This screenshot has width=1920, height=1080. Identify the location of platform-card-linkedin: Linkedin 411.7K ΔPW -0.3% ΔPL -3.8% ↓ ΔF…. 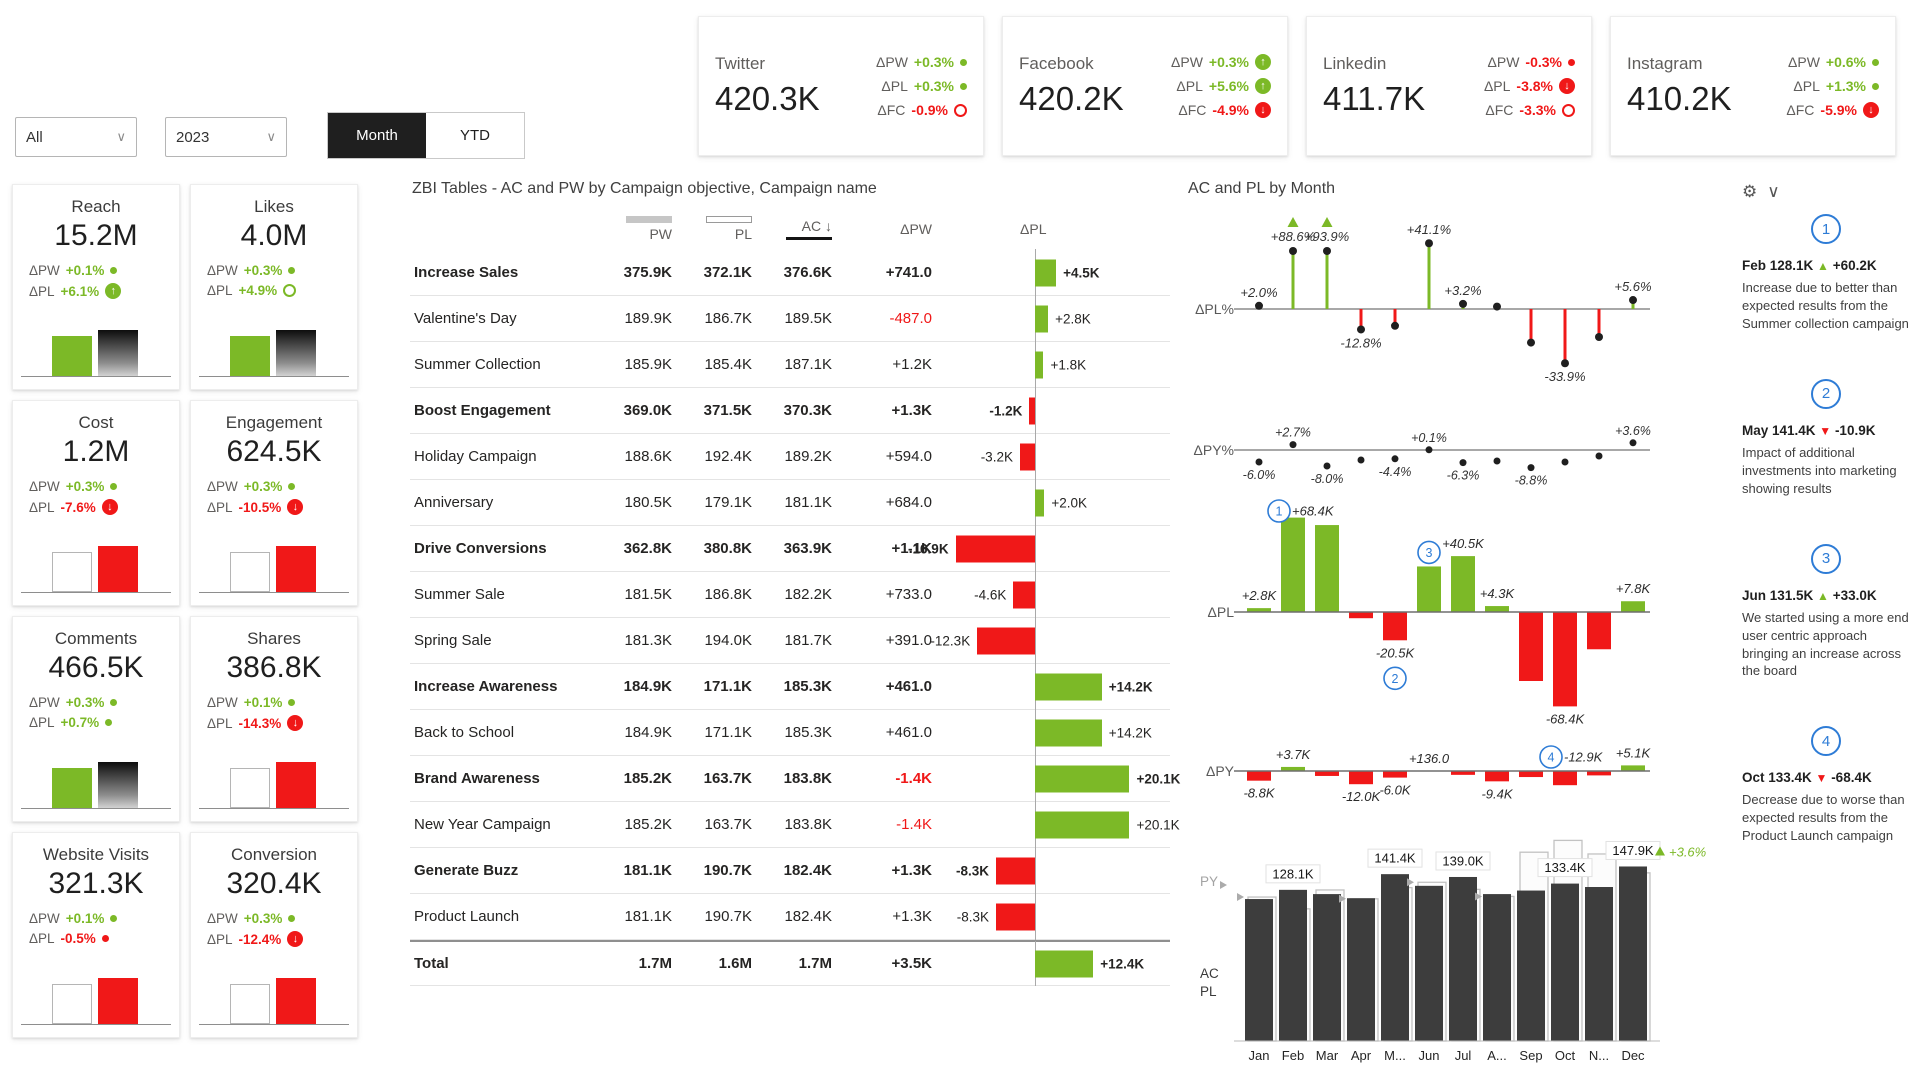
(1449, 86).